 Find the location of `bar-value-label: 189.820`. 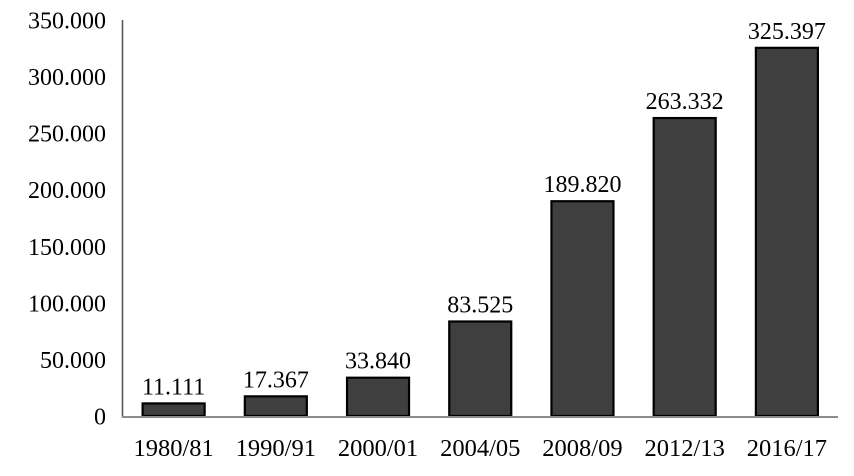

bar-value-label: 189.820 is located at coordinates (582, 185).